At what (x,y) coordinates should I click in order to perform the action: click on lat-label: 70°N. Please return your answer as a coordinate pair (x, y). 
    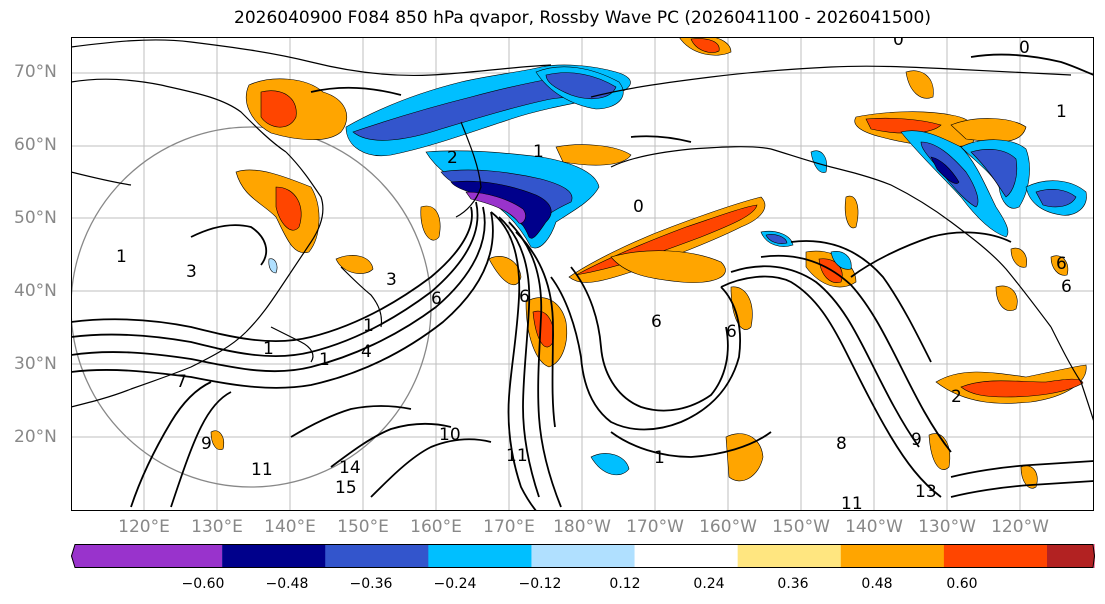
    Looking at the image, I should click on (35, 72).